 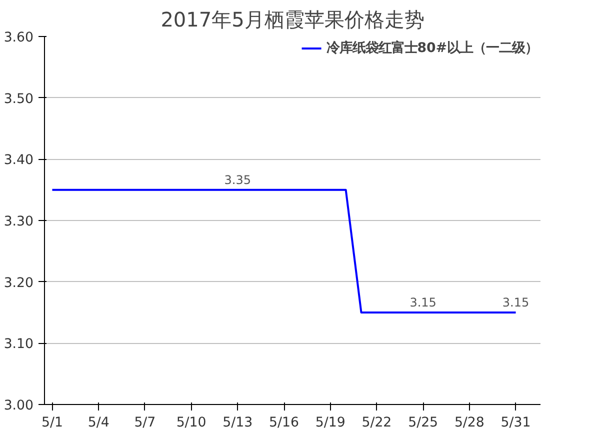 What do you see at coordinates (432, 48) in the screenshot?
I see `legend-label: 冷库纸袋红富士80#以上（一二级）` at bounding box center [432, 48].